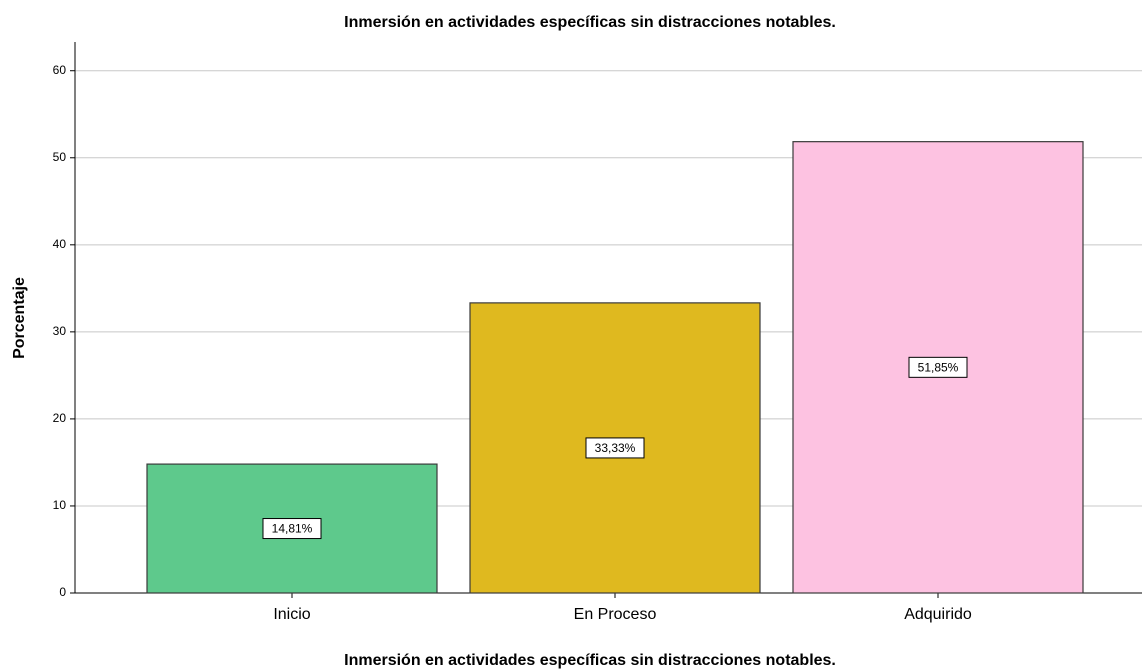  What do you see at coordinates (60, 70) in the screenshot?
I see `y-tick-label: 60` at bounding box center [60, 70].